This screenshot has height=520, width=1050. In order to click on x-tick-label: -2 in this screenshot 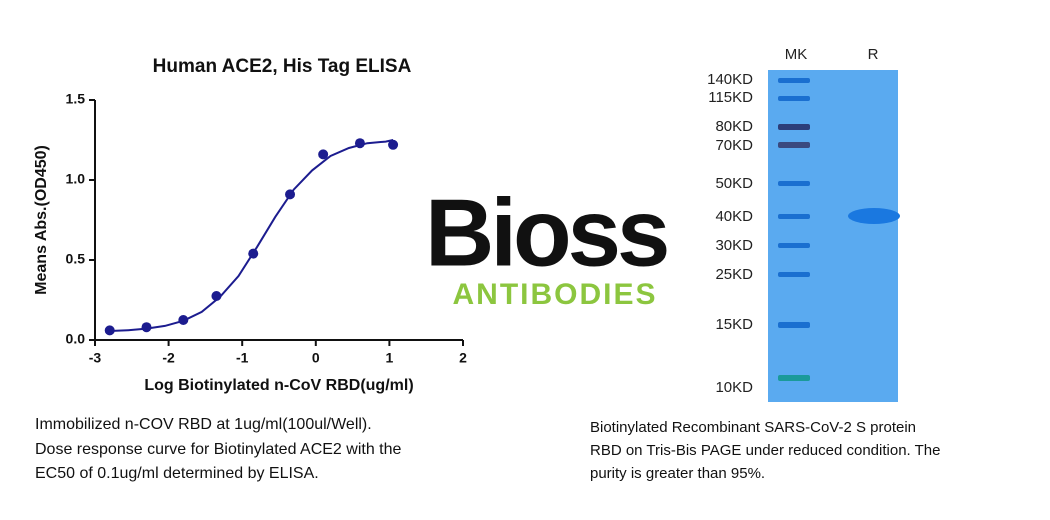, I will do `click(168, 358)`.